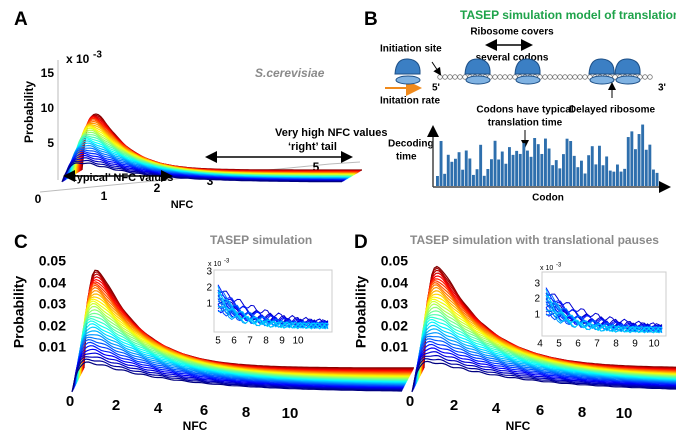 This screenshot has width=676, height=436. I want to click on tick-label: 5, so click(559, 344).